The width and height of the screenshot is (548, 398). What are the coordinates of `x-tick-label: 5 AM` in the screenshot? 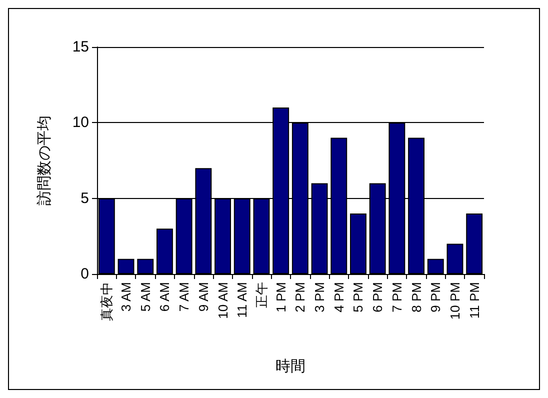 It's located at (145, 297).